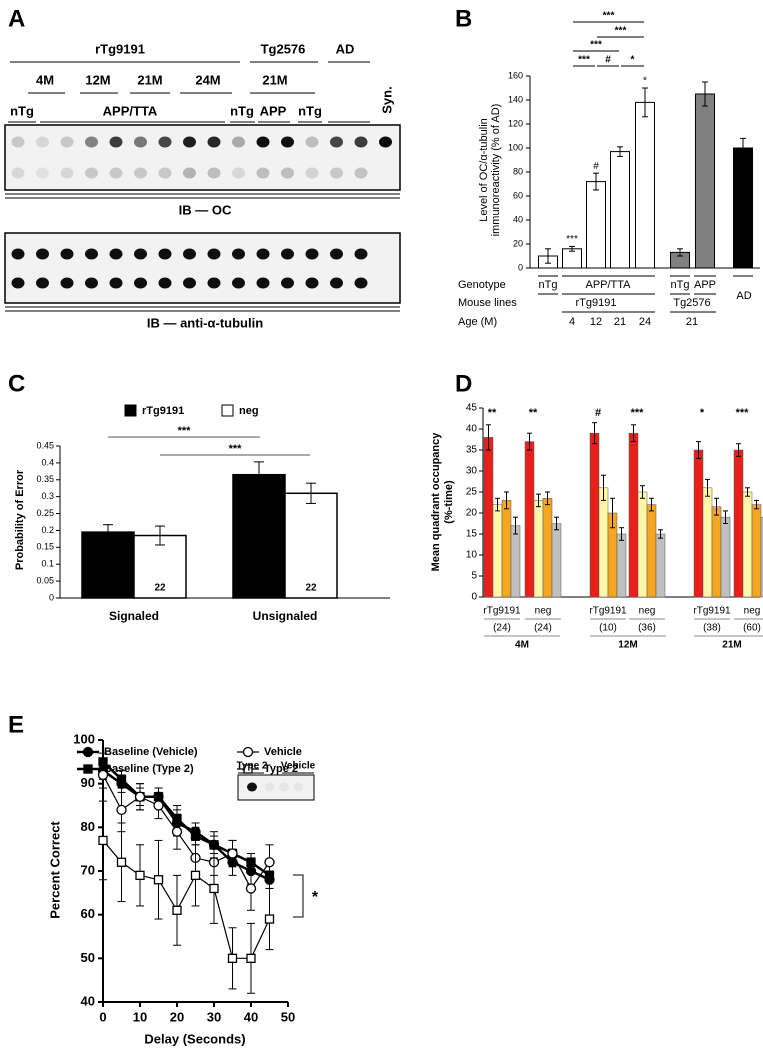 This screenshot has width=763, height=1049. I want to click on row-label: Mouse lines, so click(487, 303).